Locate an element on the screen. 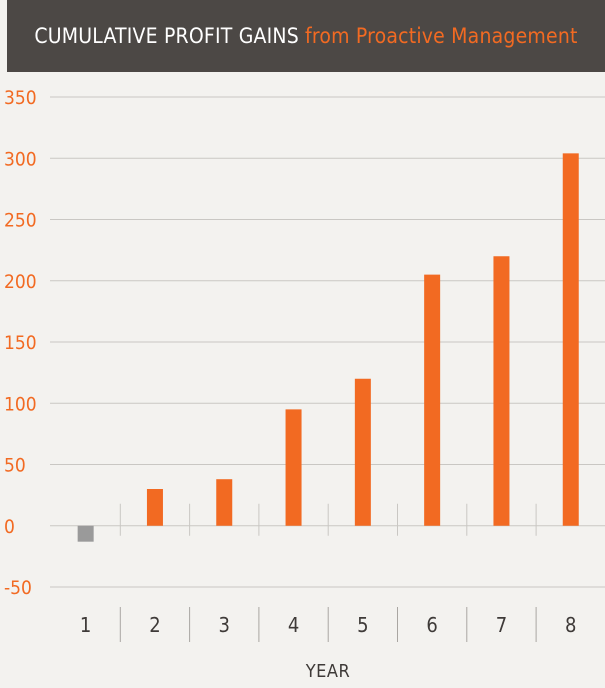 This screenshot has width=605, height=688. y-tick-label: 150 is located at coordinates (20, 343).